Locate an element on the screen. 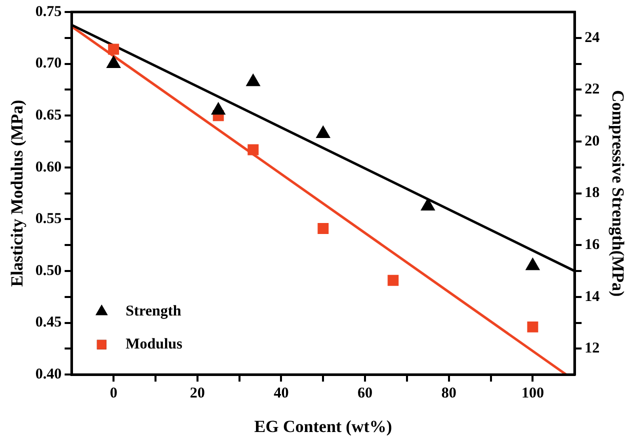 The width and height of the screenshot is (635, 446). y-tick-label: 0.45 is located at coordinates (48, 322).